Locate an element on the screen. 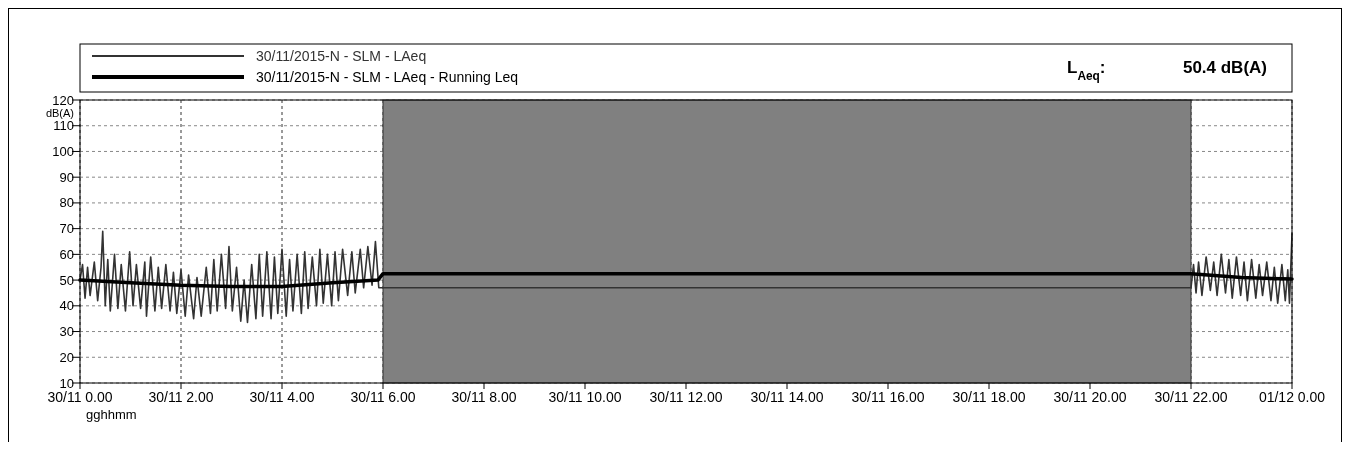  y-axis-title: dB(A) is located at coordinates (59, 112).